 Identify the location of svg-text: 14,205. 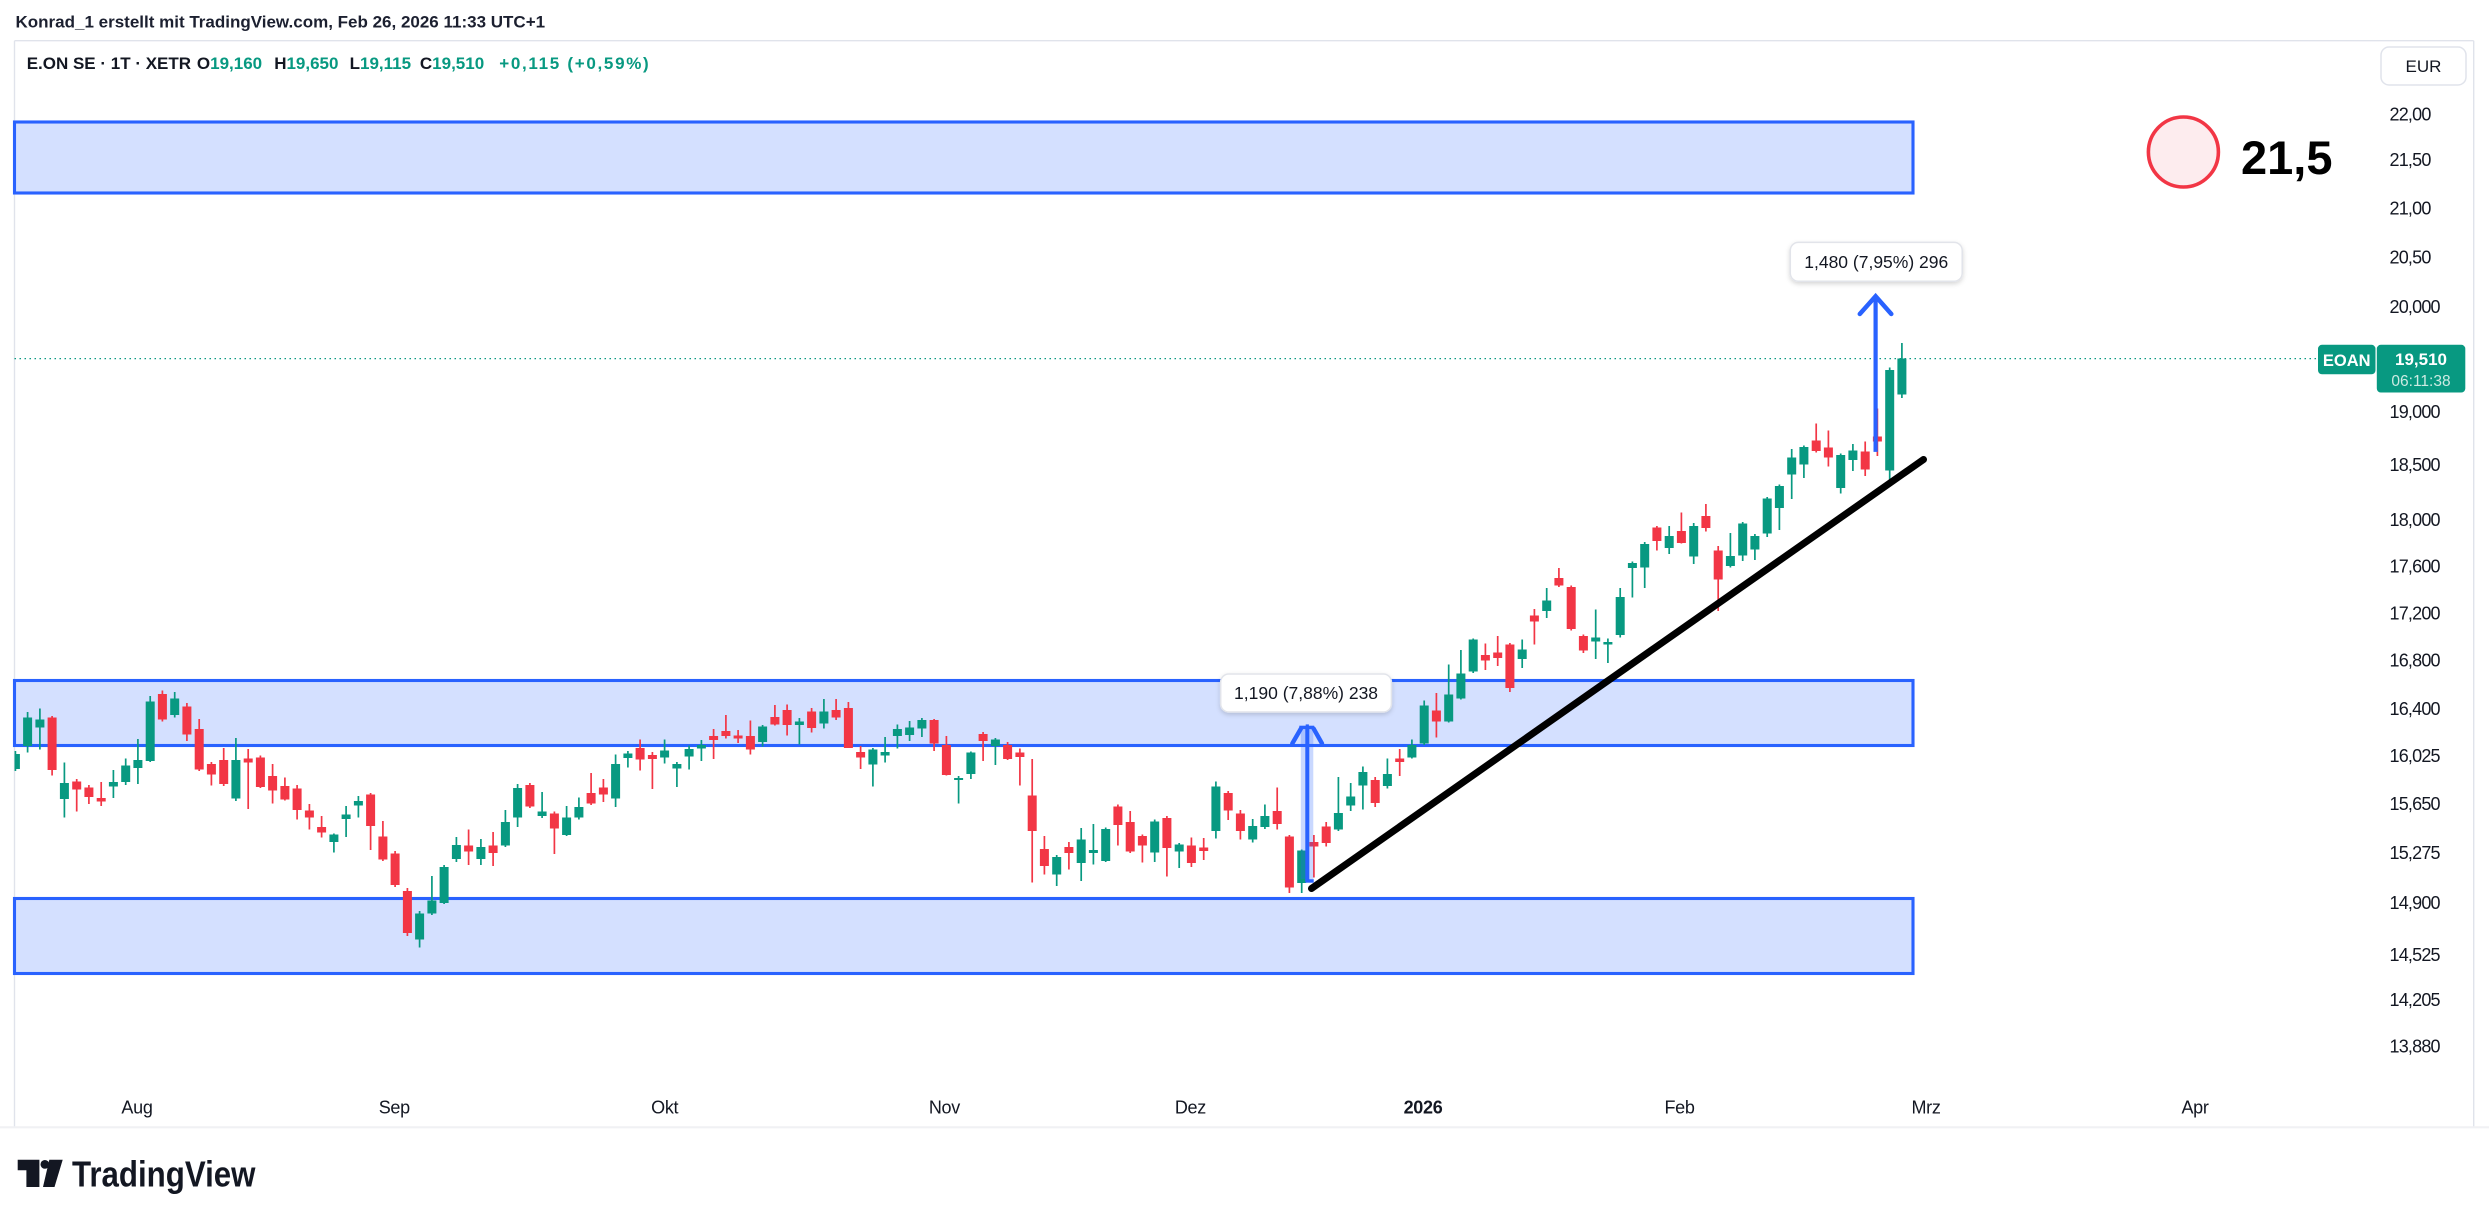
(2415, 1000).